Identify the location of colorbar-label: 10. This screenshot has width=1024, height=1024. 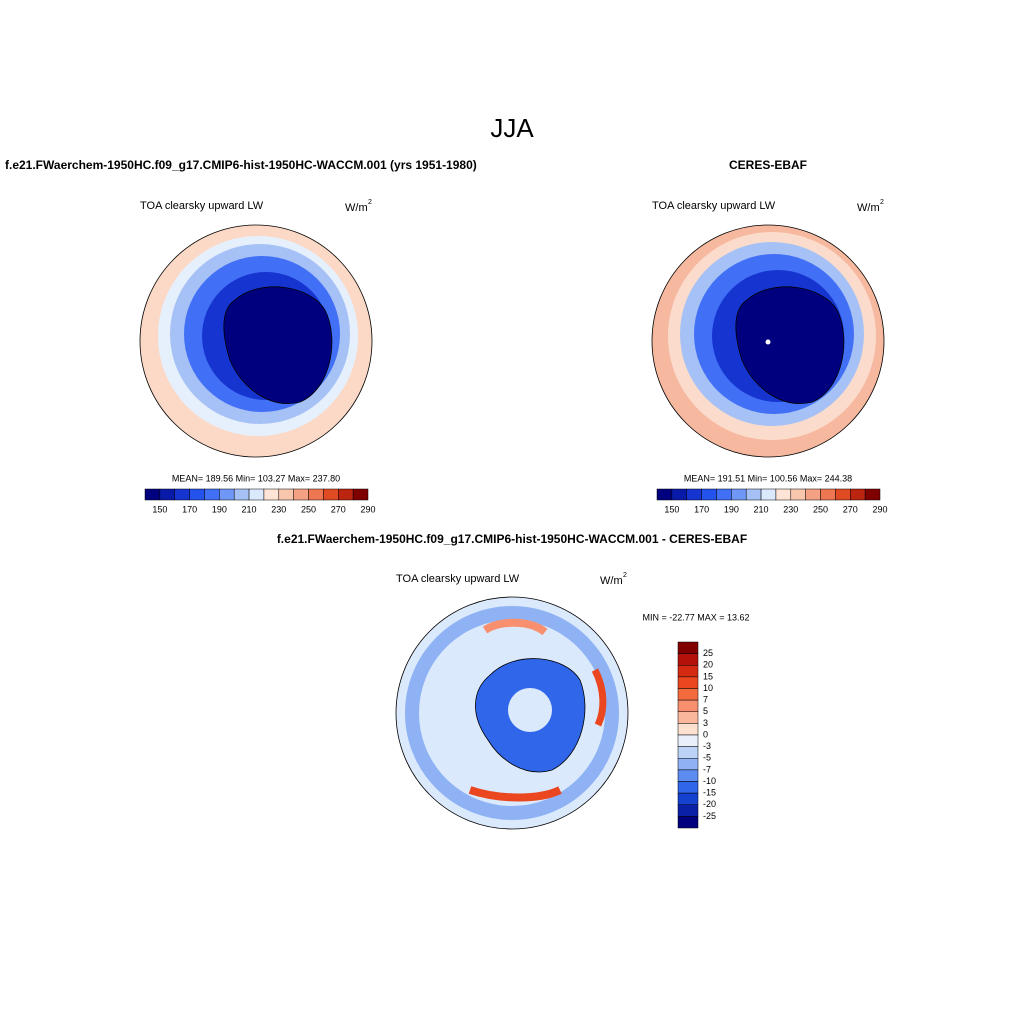
(708, 688).